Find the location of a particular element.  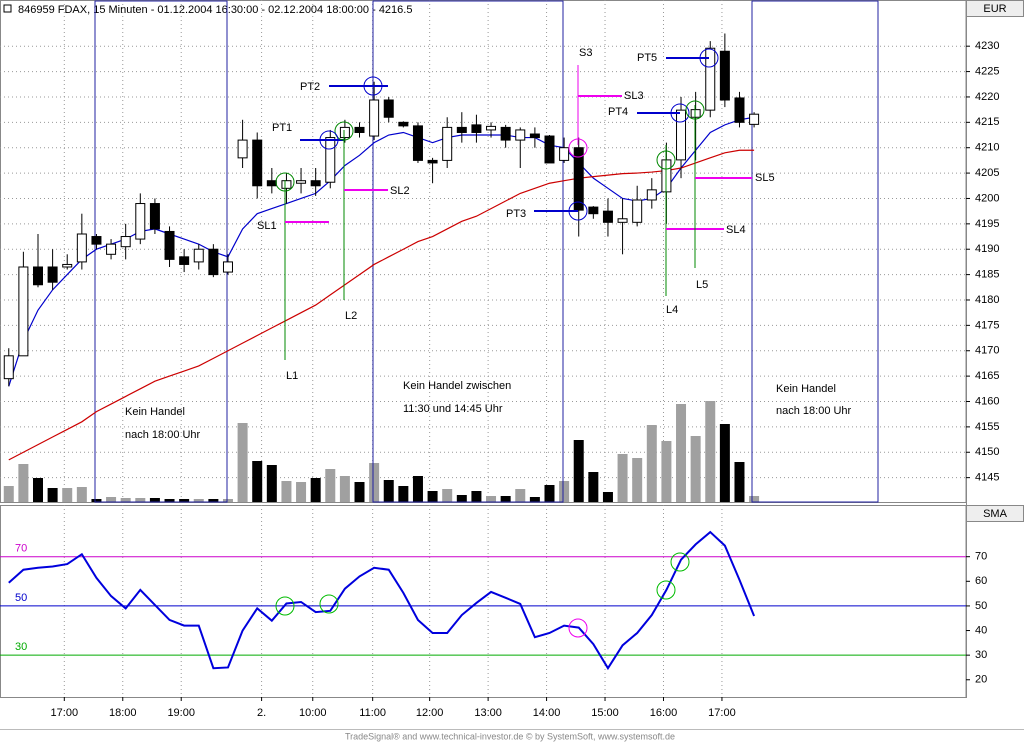

y-tick-label: 30 is located at coordinates (981, 655).